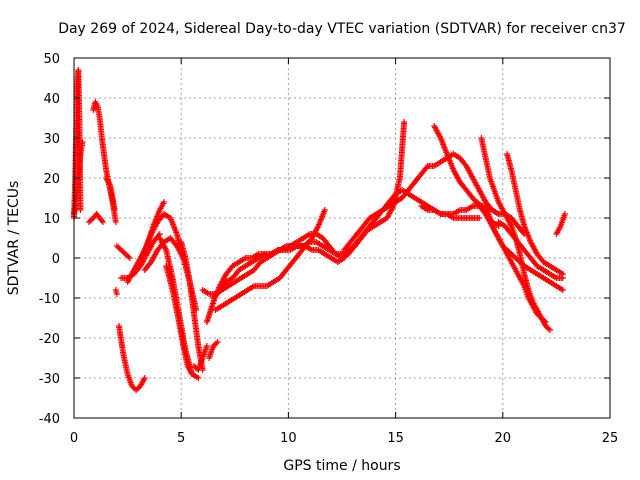 The height and width of the screenshot is (480, 640). What do you see at coordinates (341, 466) in the screenshot?
I see `x-axis-title: GPS time / hours` at bounding box center [341, 466].